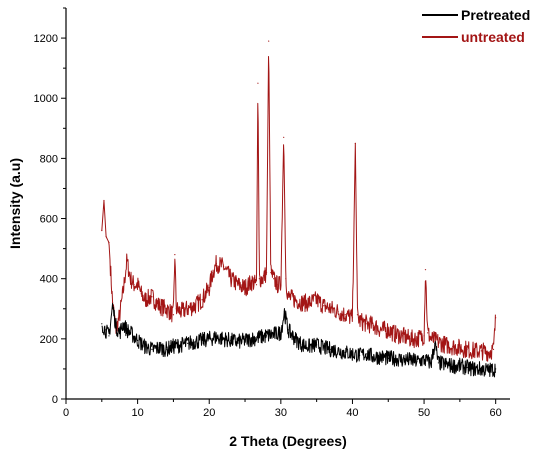  Describe the element at coordinates (287, 441) in the screenshot. I see `x-axis-title: 2 Theta (Degrees)` at that location.